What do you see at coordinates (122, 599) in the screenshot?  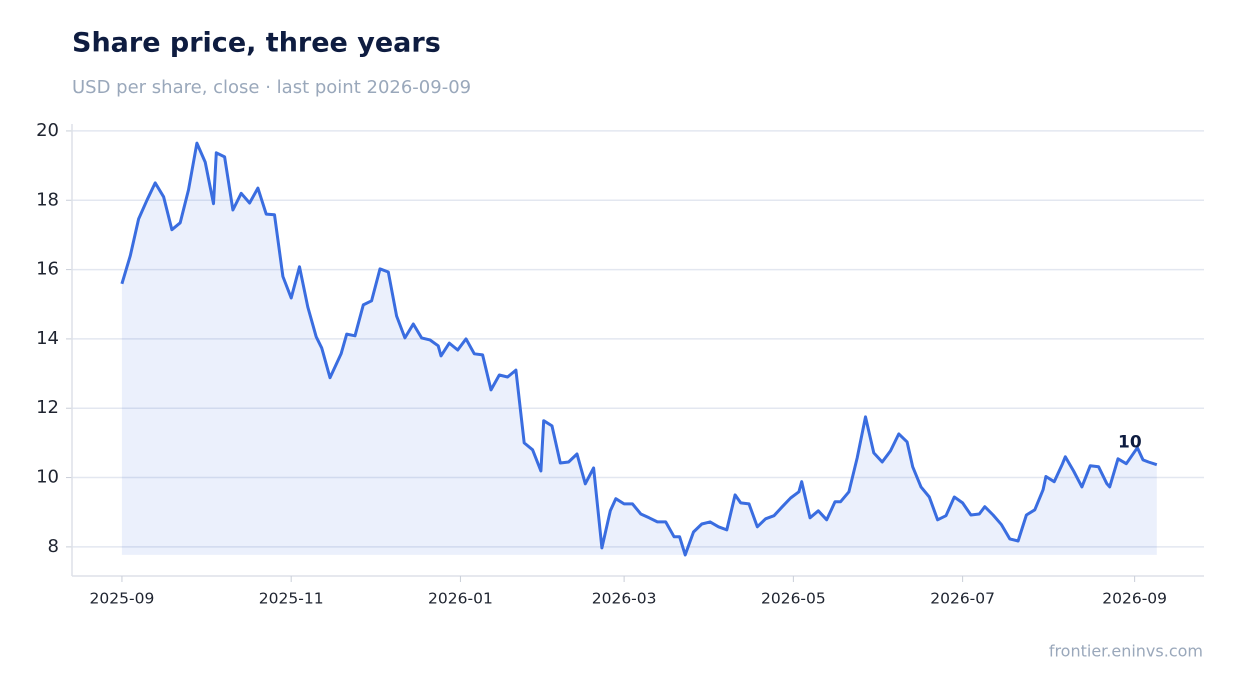 I see `x-tick-label: 2025-09` at bounding box center [122, 599].